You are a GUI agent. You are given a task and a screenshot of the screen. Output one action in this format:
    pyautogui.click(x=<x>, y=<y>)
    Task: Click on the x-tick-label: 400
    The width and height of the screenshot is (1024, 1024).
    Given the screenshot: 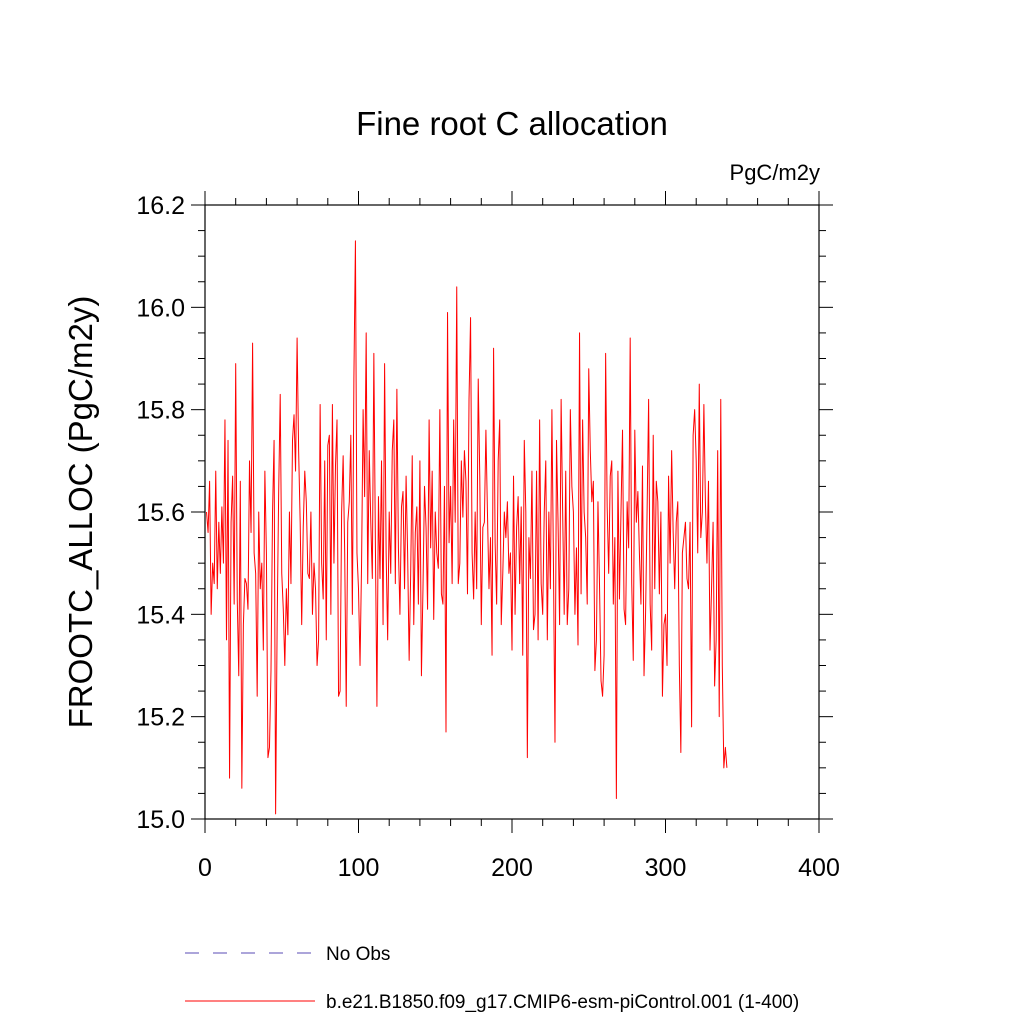 What is the action you would take?
    pyautogui.click(x=819, y=868)
    